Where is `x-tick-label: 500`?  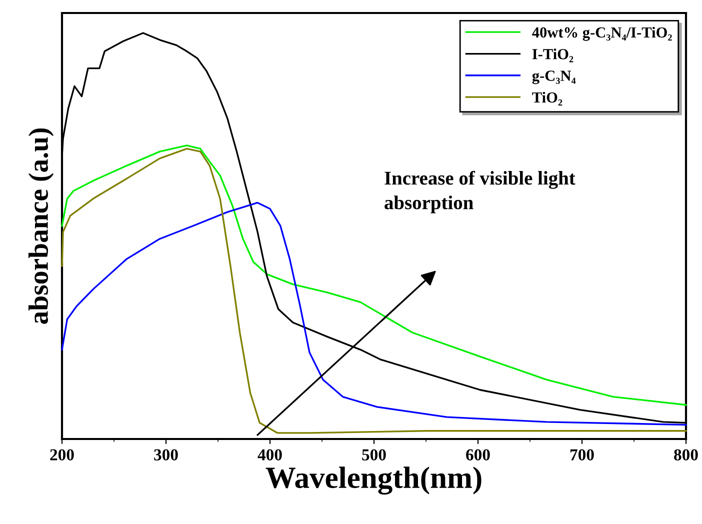
x-tick-label: 500 is located at coordinates (374, 454).